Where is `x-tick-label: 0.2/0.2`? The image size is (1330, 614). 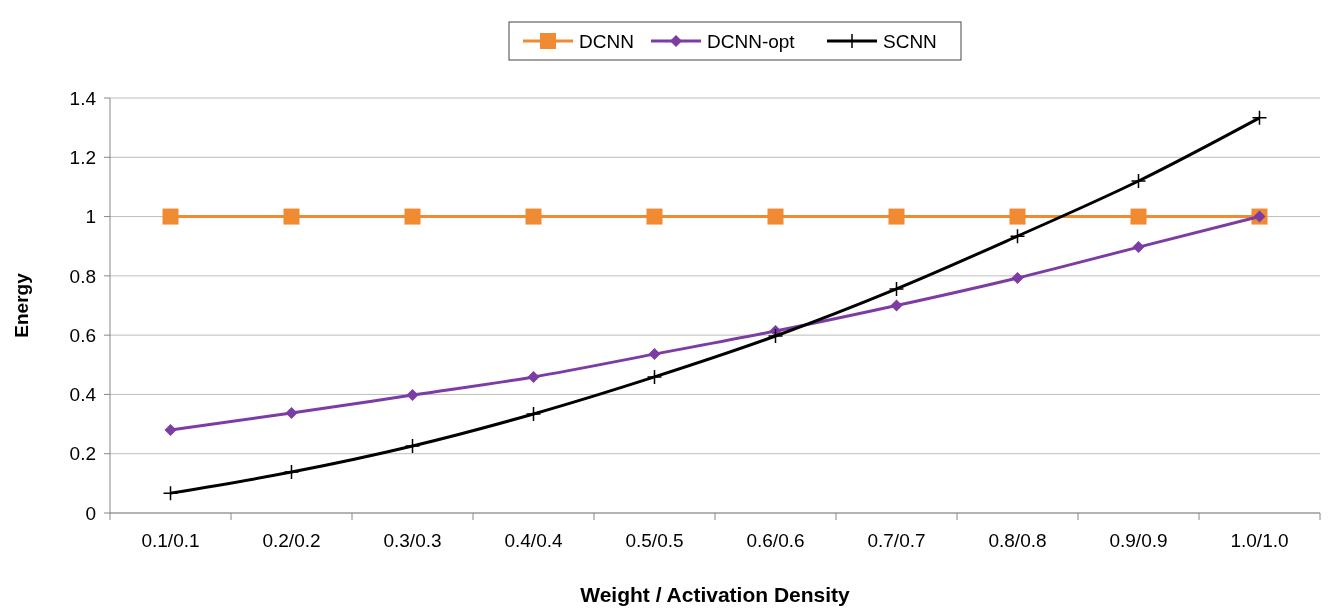 x-tick-label: 0.2/0.2 is located at coordinates (291, 540).